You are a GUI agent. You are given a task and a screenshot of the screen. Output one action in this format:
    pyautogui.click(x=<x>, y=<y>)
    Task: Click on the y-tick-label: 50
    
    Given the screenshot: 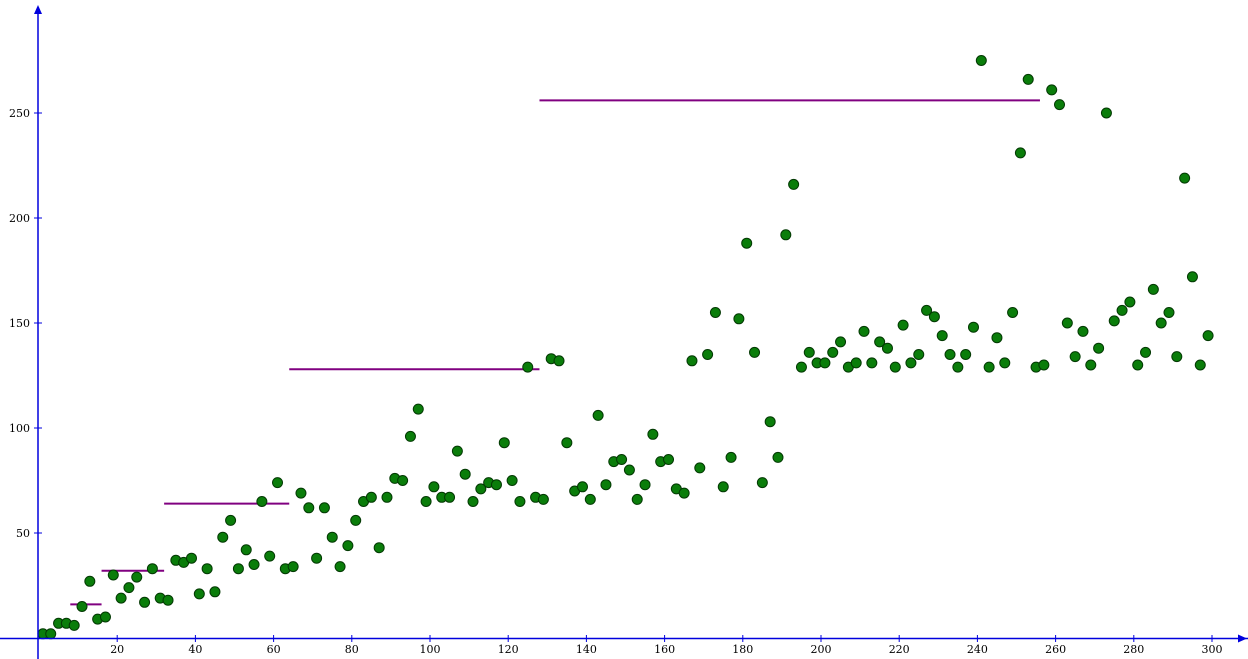 What is the action you would take?
    pyautogui.click(x=23, y=533)
    